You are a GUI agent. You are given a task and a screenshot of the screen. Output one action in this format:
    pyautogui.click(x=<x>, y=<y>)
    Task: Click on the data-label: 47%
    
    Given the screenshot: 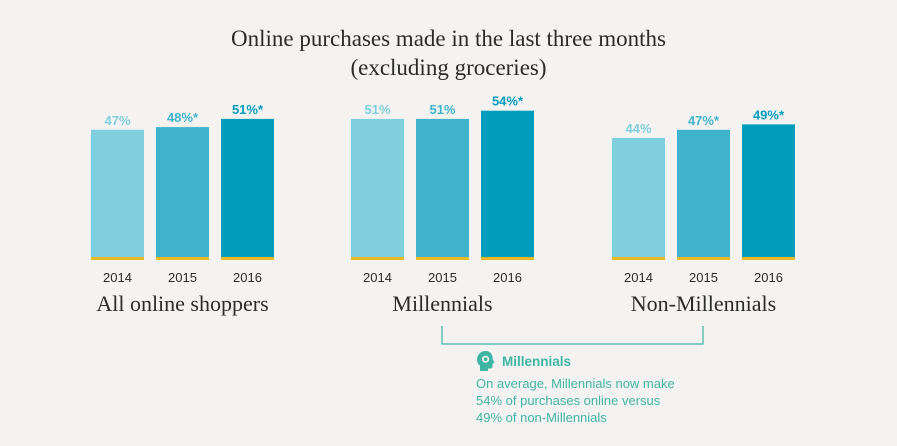 What is the action you would take?
    pyautogui.click(x=117, y=120)
    